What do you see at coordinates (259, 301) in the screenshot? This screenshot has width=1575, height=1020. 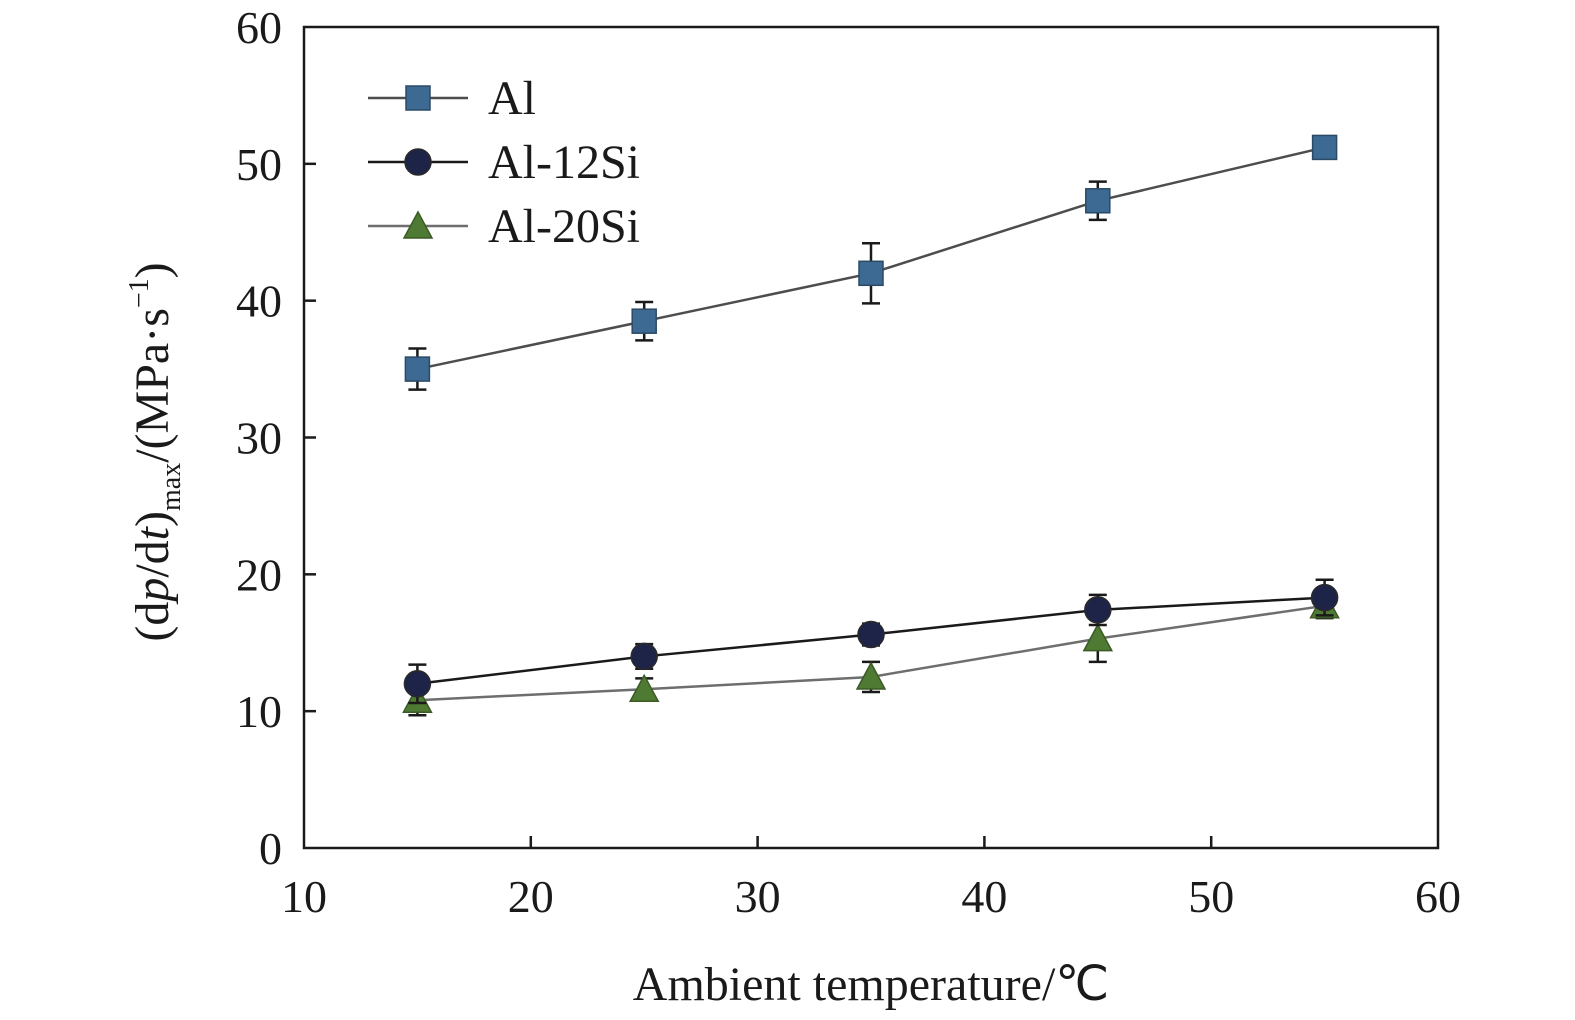 I see `y-tick-label: 40` at bounding box center [259, 301].